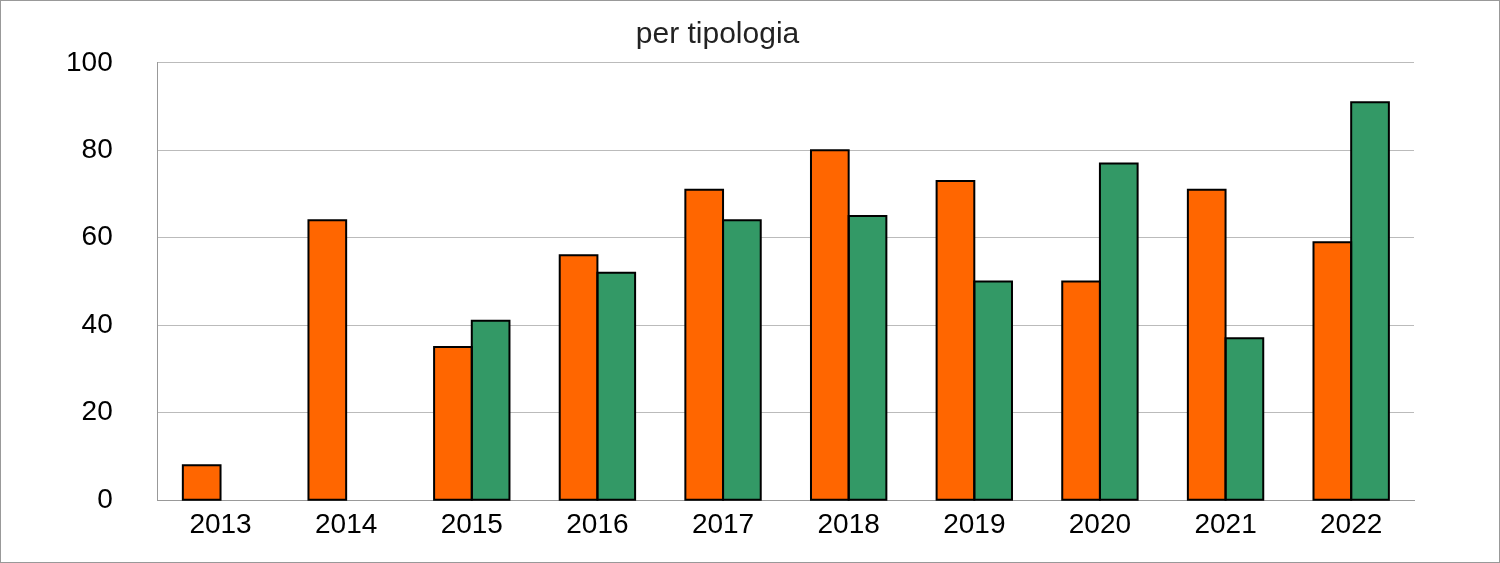 The width and height of the screenshot is (1500, 563). I want to click on y-tick-label: 40, so click(97, 323).